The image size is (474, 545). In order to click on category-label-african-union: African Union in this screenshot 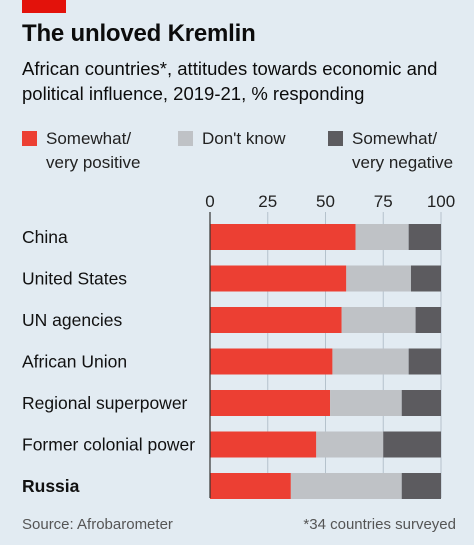, I will do `click(74, 362)`.